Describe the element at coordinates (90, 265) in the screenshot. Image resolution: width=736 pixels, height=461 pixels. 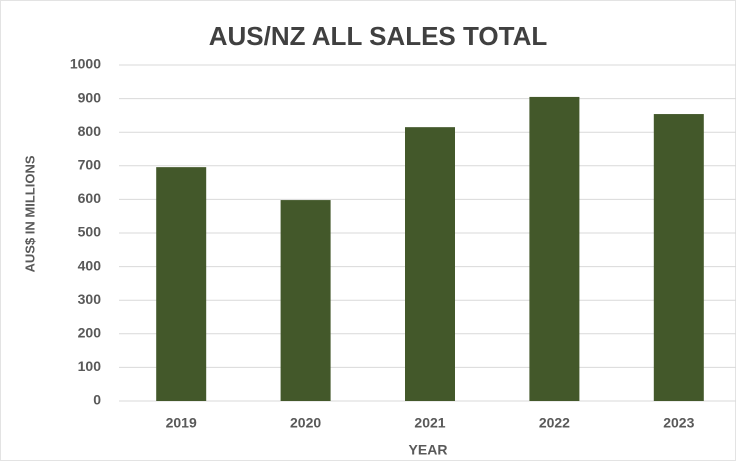
I see `y-tick-label: 400` at that location.